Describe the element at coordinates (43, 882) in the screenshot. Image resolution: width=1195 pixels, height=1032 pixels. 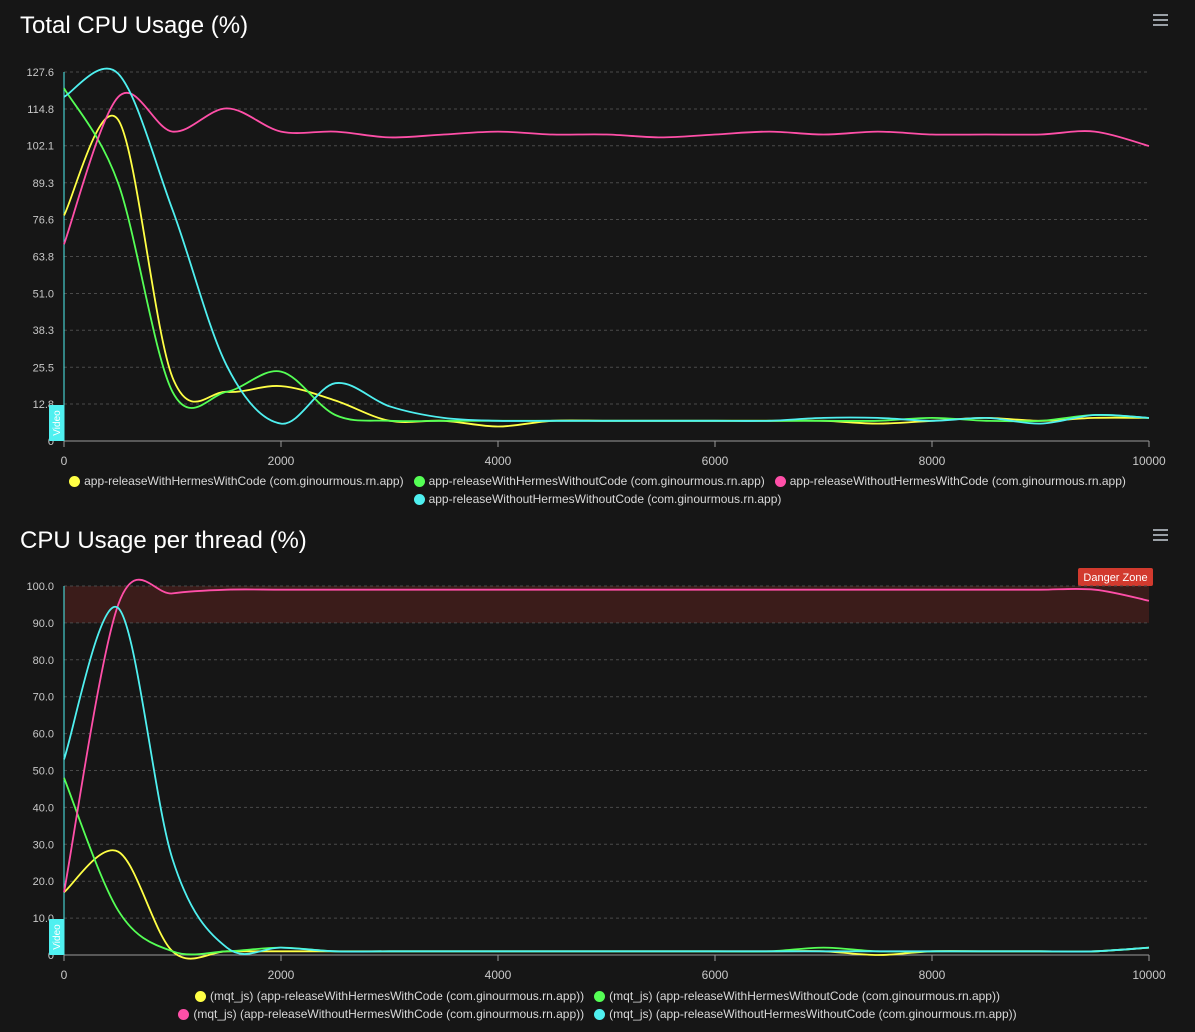
I see `y-tick-label: 20.0` at that location.